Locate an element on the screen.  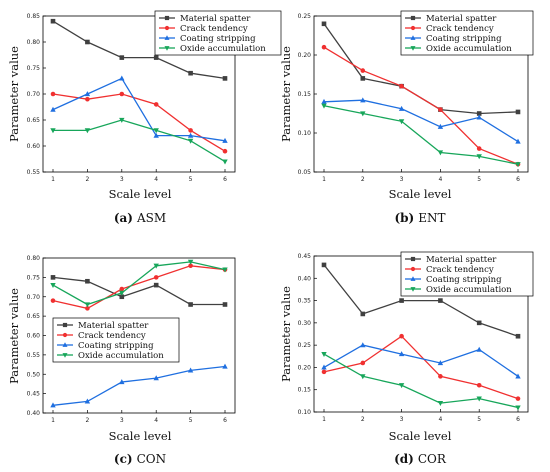
y-tick-label: 0.10 is located at coordinates (305, 133).